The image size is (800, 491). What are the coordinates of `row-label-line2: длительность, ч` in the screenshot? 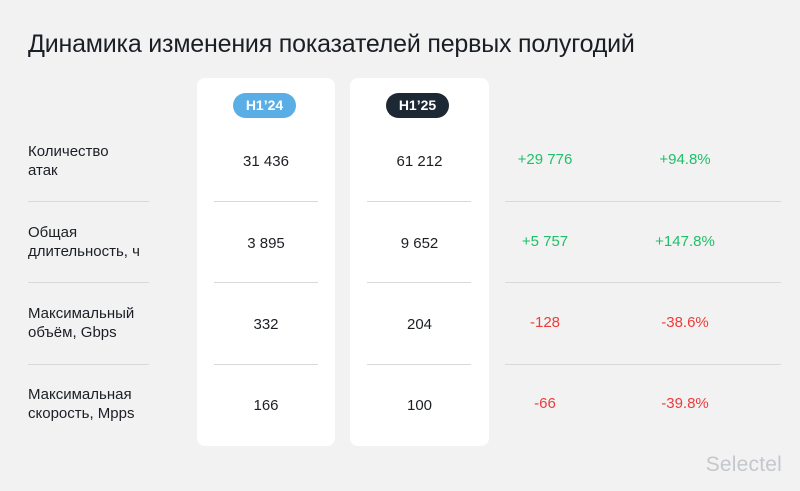 It's located at (84, 251).